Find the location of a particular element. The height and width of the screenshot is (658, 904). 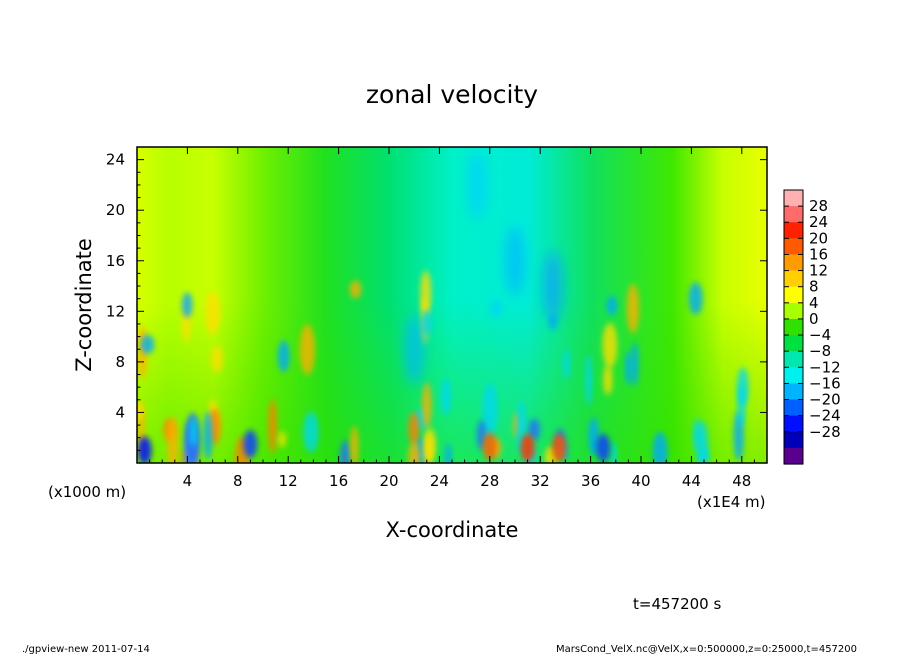

colorbar-label: 24 is located at coordinates (818, 222).